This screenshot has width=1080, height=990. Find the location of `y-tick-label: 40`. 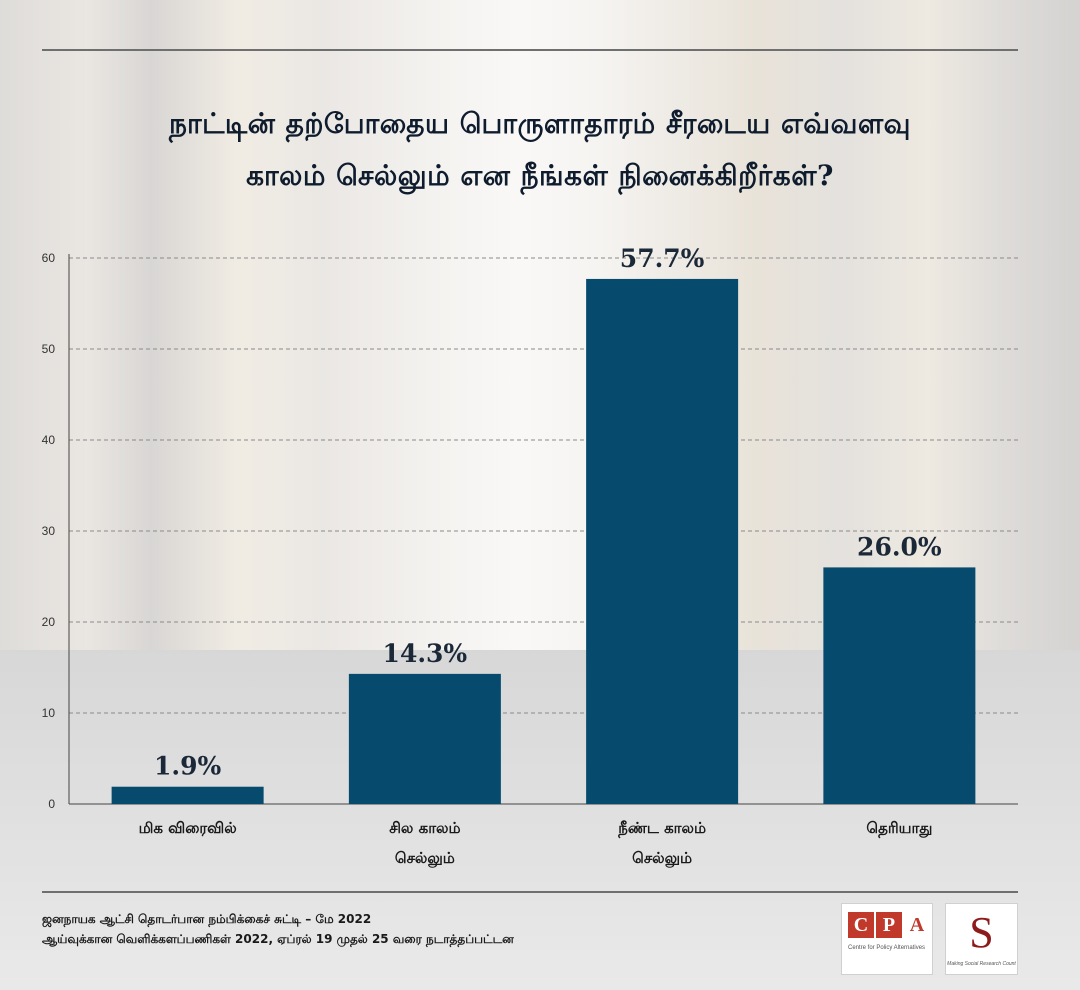

y-tick-label: 40 is located at coordinates (49, 440).